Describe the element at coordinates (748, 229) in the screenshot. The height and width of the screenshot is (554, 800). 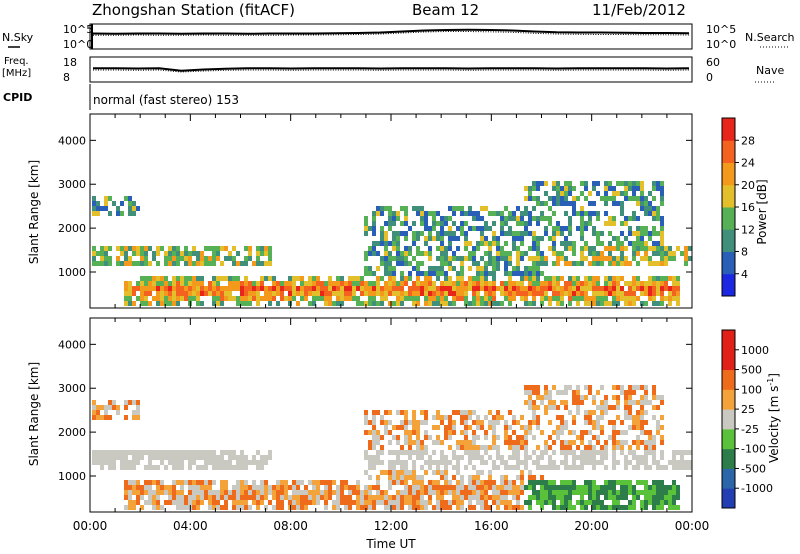
I see `colorbar-tick-label: 12` at that location.